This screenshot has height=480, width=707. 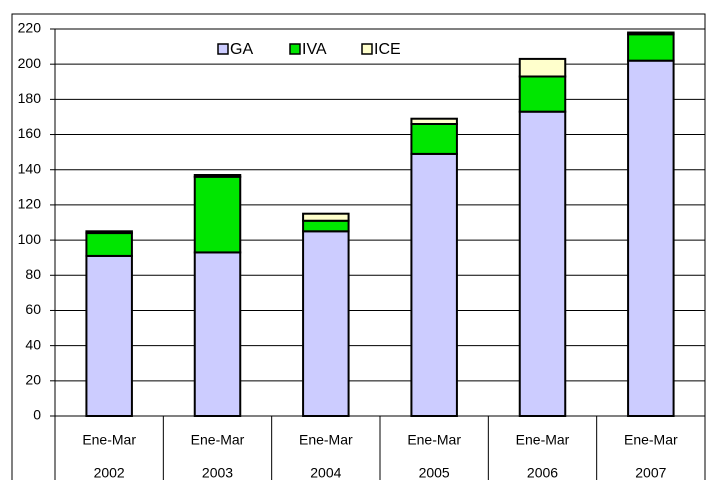 What do you see at coordinates (30, 133) in the screenshot?
I see `y-tick-label: 160` at bounding box center [30, 133].